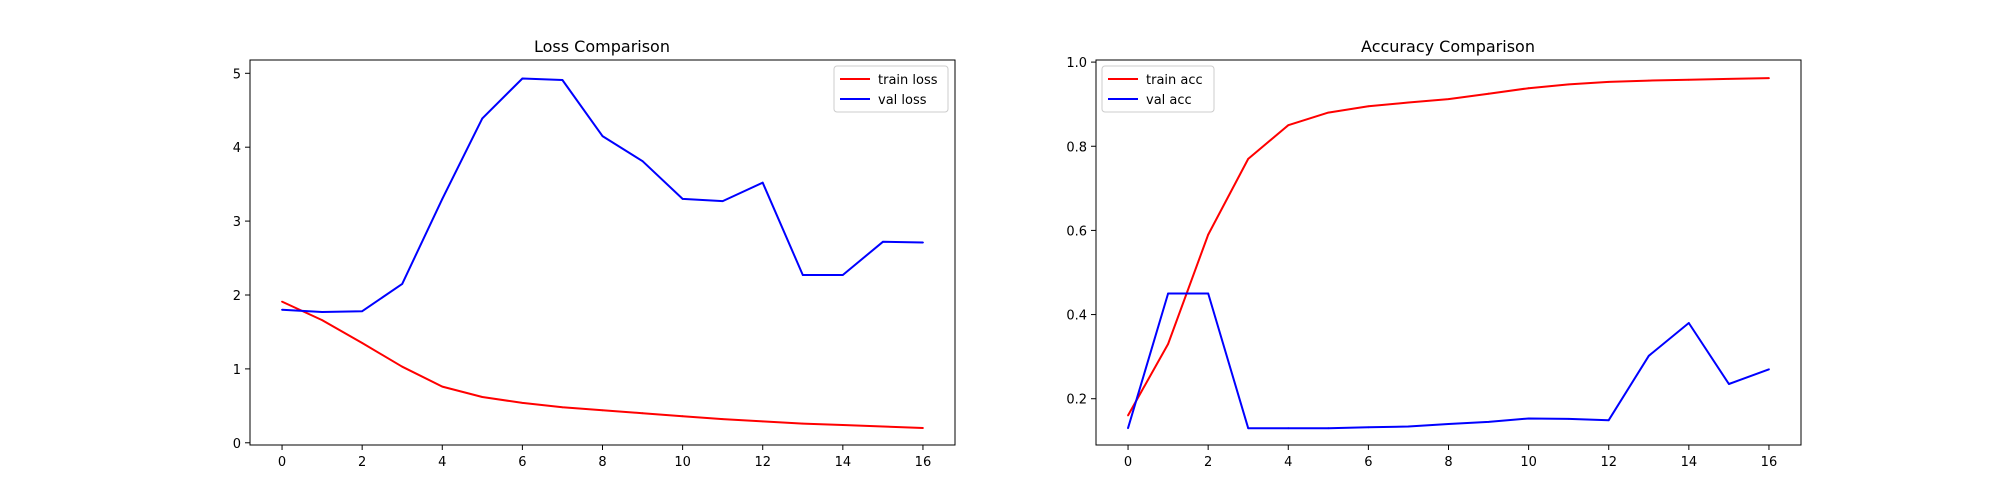 This screenshot has height=500, width=2000. What do you see at coordinates (1076, 316) in the screenshot?
I see `y-tick-label: 0.4` at bounding box center [1076, 316].